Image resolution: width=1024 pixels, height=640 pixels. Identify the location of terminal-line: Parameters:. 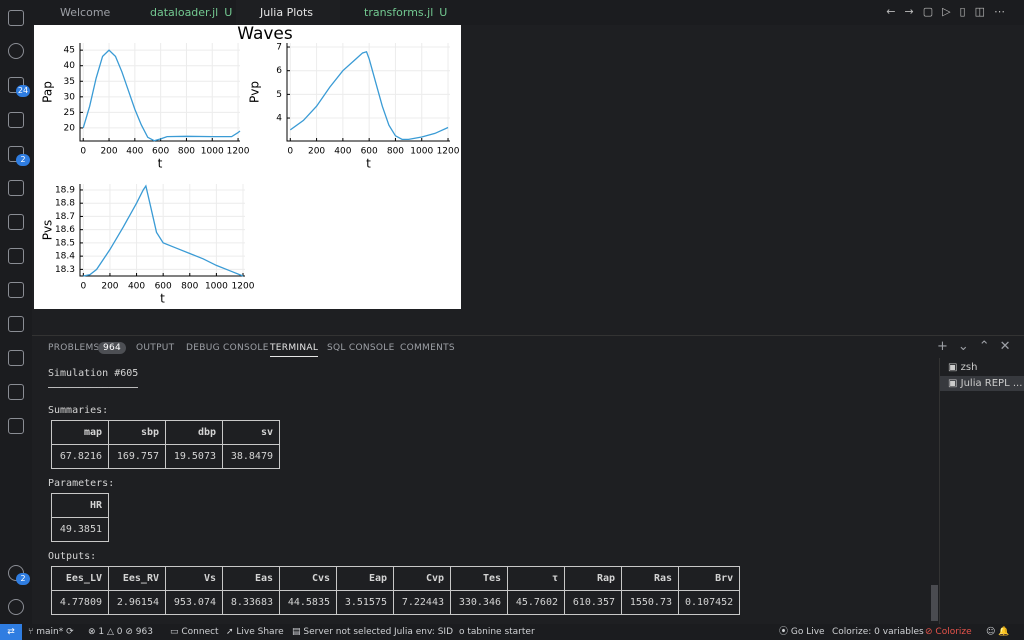
(81, 483).